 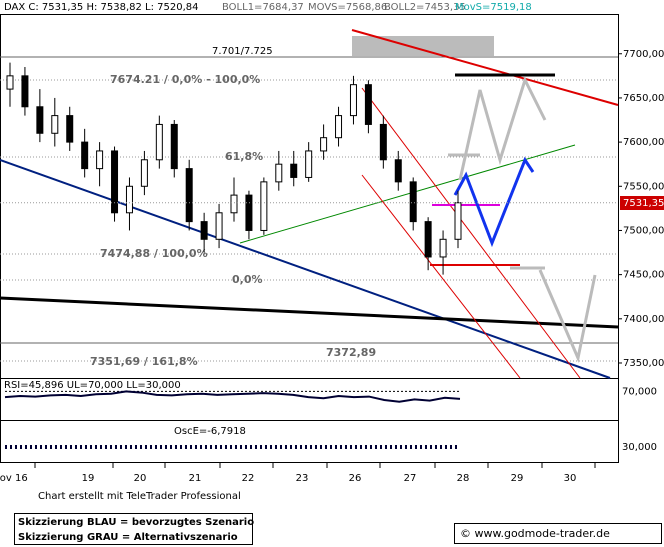 What do you see at coordinates (410, 478) in the screenshot?
I see `x-tick-label: 27` at bounding box center [410, 478].